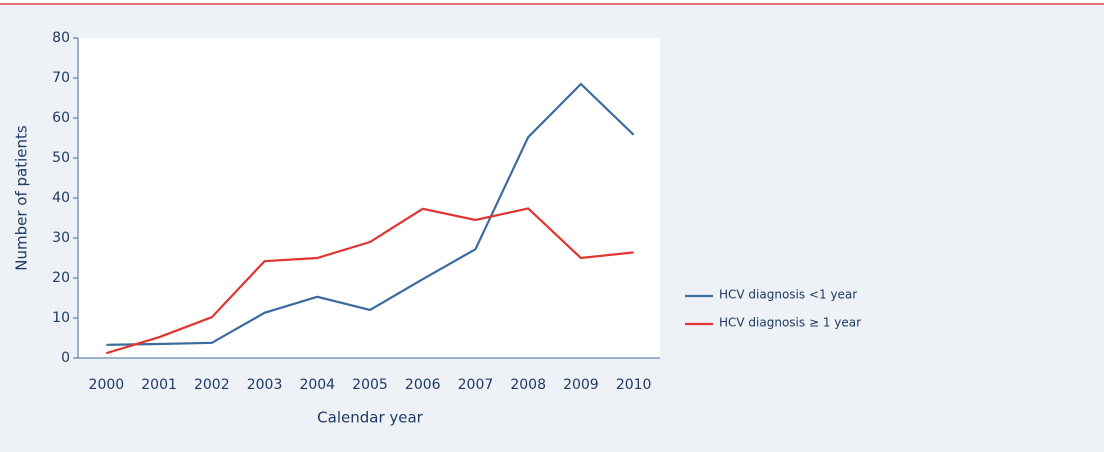 Image resolution: width=1104 pixels, height=452 pixels. Describe the element at coordinates (61, 158) in the screenshot. I see `y-tick-label: 50` at that location.